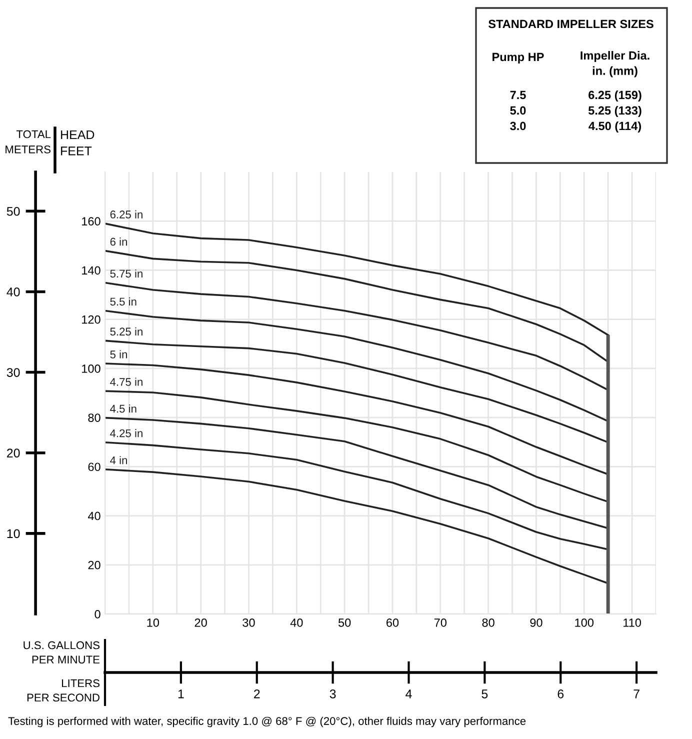 Image resolution: width=692 pixels, height=739 pixels. Describe the element at coordinates (536, 622) in the screenshot. I see `x-tick-label: 90` at that location.